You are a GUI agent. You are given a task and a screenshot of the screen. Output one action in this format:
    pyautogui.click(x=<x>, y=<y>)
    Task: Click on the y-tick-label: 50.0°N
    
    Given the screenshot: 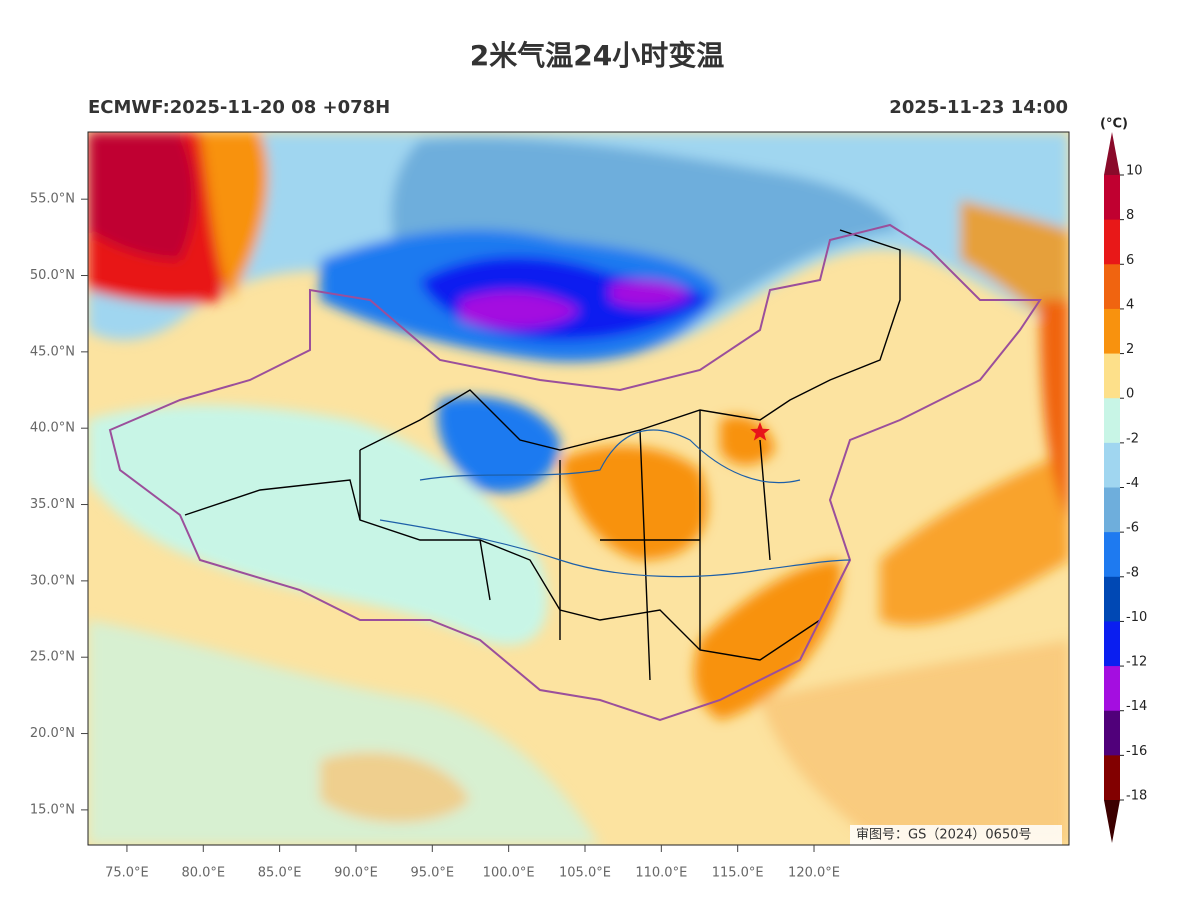 What is the action you would take?
    pyautogui.click(x=52, y=275)
    